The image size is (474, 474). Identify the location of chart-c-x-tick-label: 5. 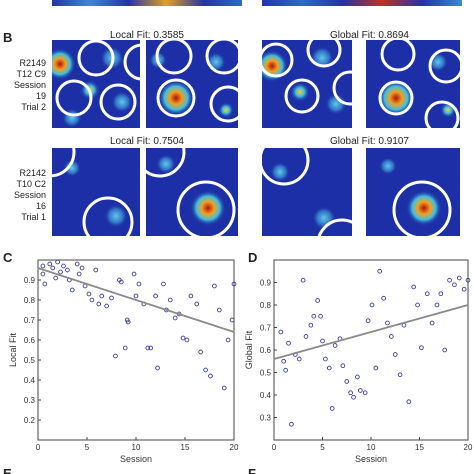
(87, 447).